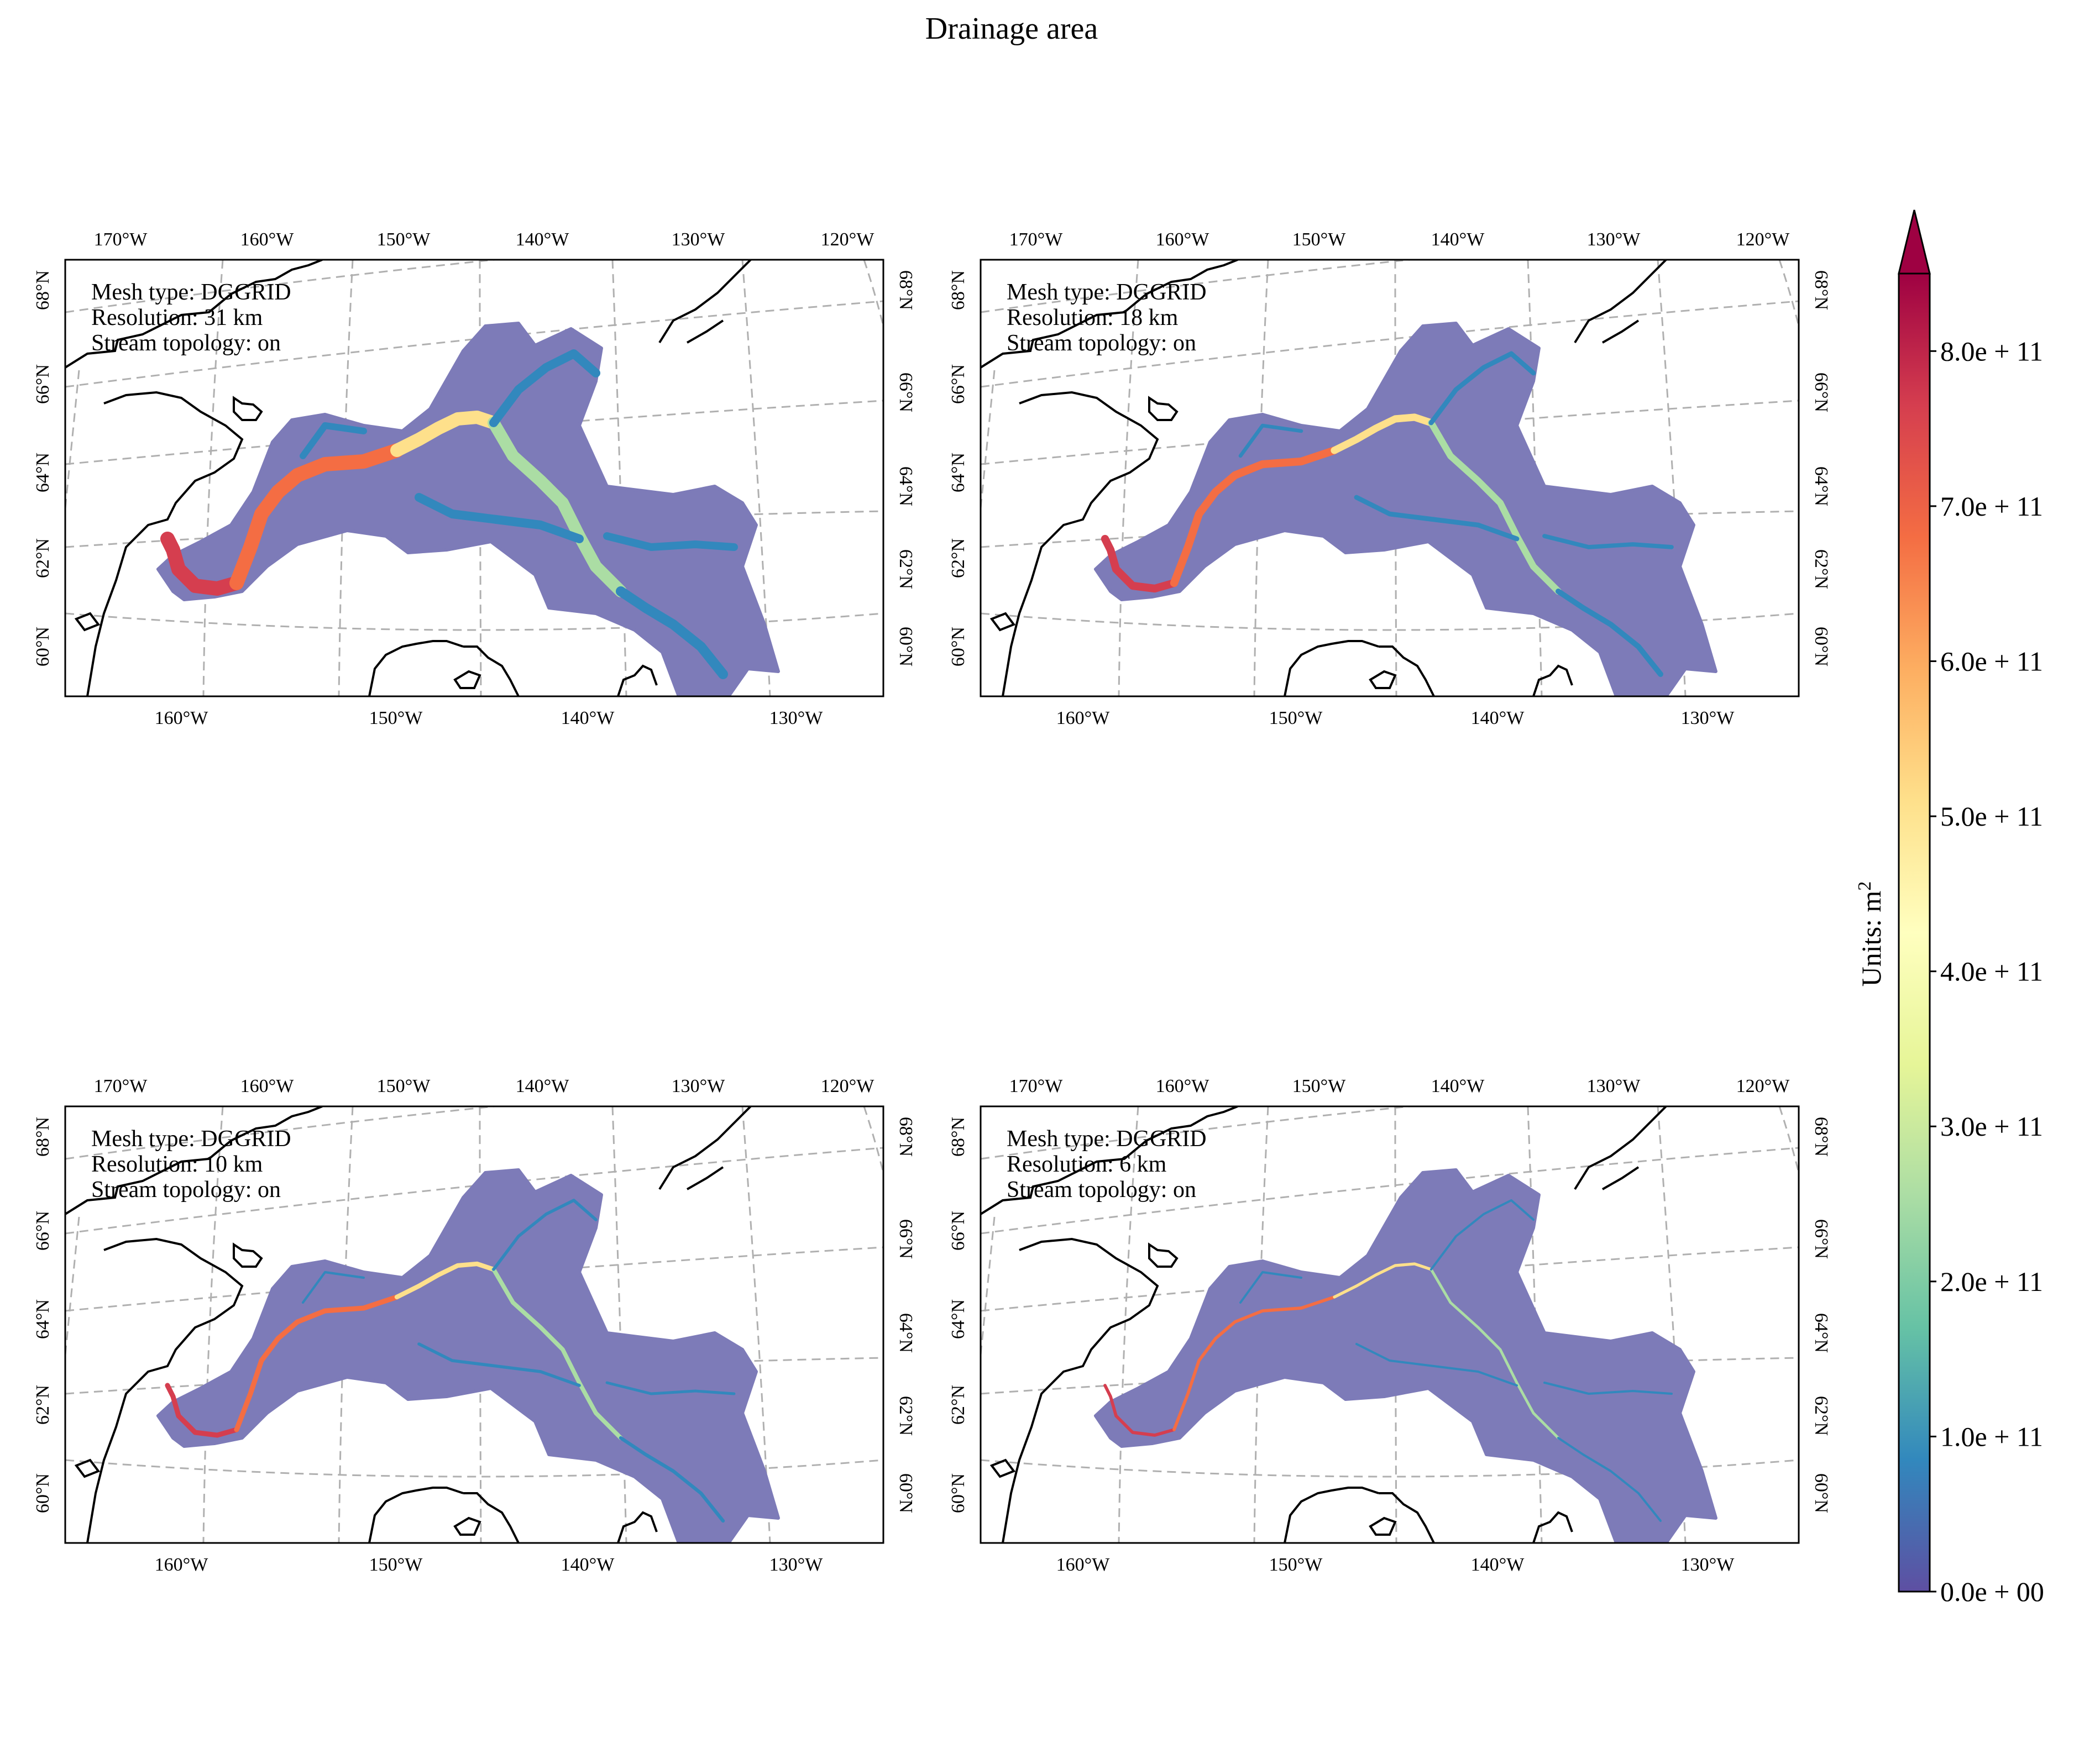 The image size is (2100, 1764). I want to click on colorbar-extend-arrow, so click(1914, 242).